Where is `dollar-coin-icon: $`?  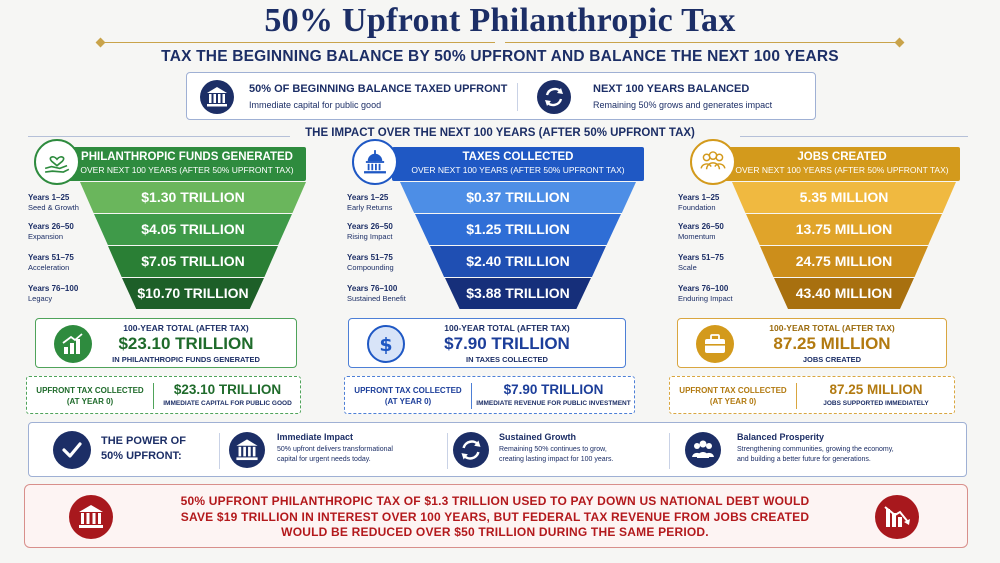
dollar-coin-icon: $ is located at coordinates (386, 344).